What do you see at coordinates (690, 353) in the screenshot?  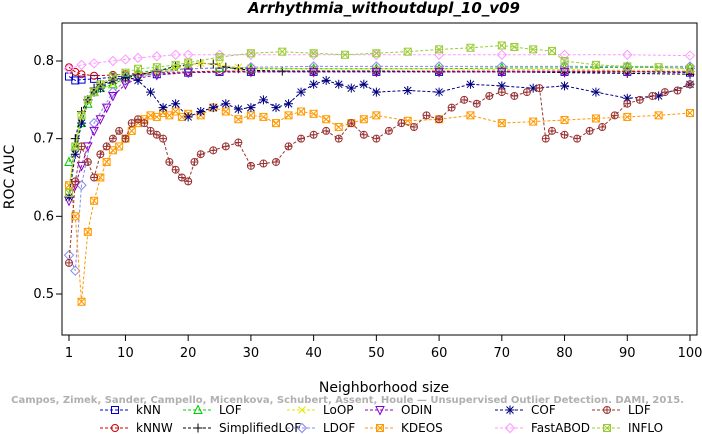 I see `x-tick-label: 100` at bounding box center [690, 353].